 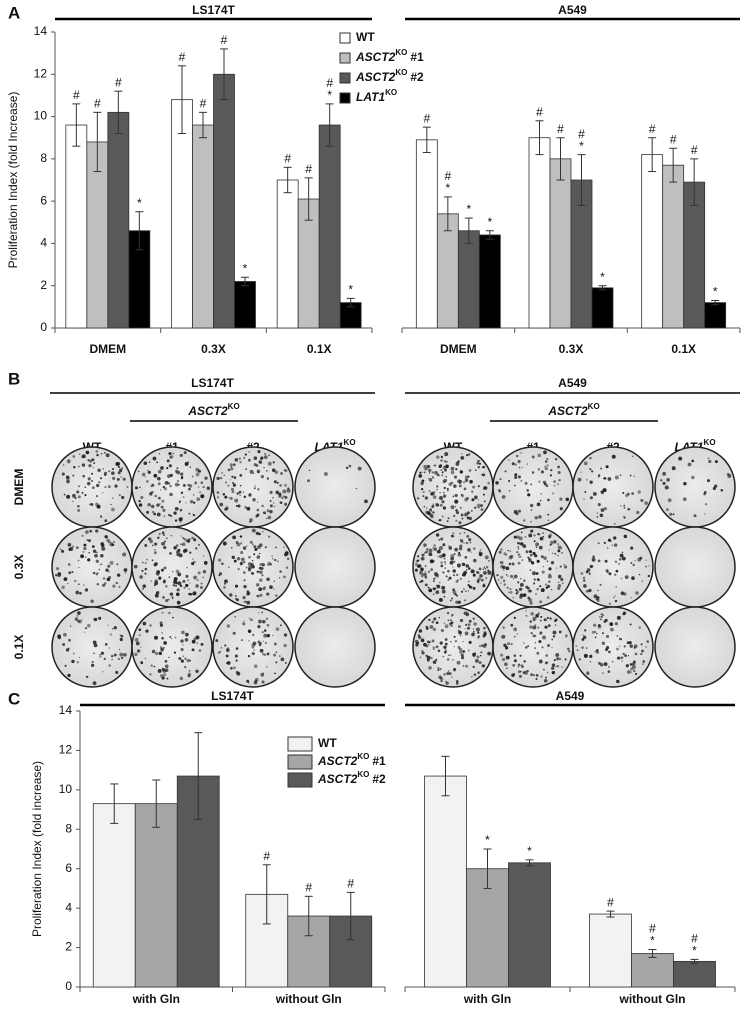 I want to click on label-main: ASCT2, so click(x=375, y=77).